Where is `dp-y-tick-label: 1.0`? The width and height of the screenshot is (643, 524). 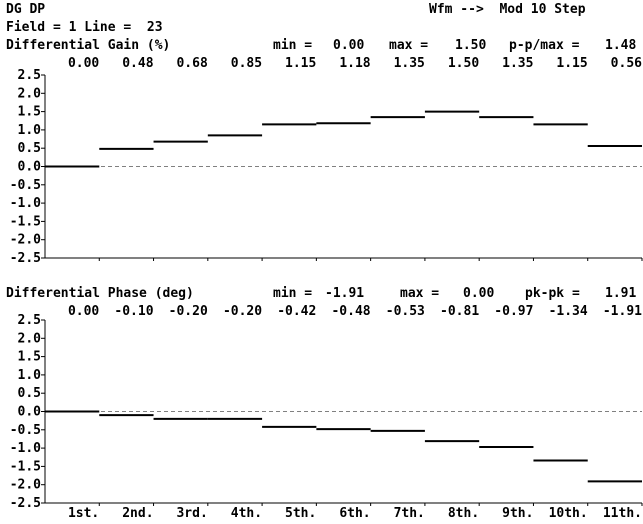
dp-y-tick-label: 1.0 is located at coordinates (30, 375).